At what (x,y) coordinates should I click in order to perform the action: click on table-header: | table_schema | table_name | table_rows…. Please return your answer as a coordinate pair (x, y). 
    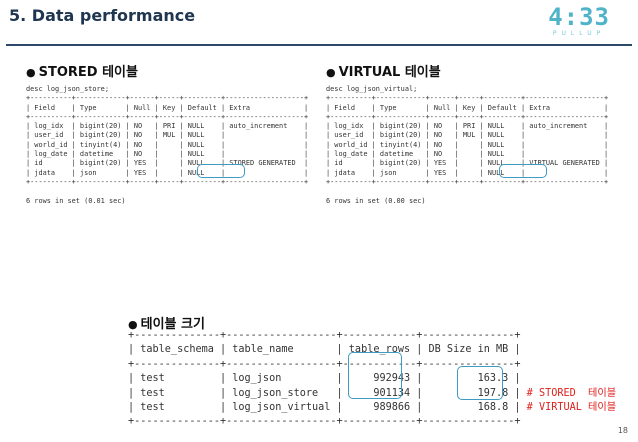
    Looking at the image, I should click on (324, 350).